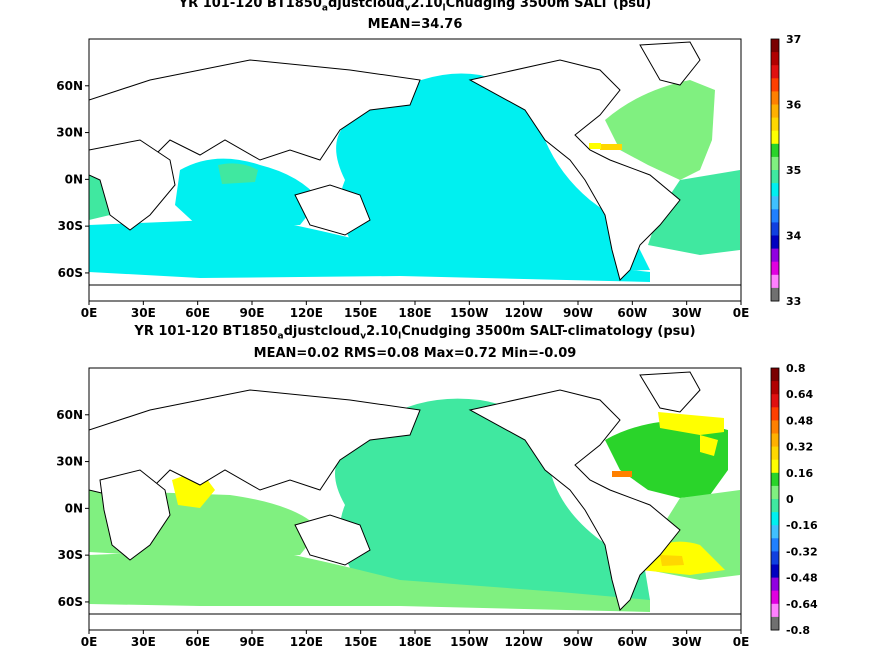 The width and height of the screenshot is (875, 656). I want to click on map2-ytick-label: 30S, so click(70, 555).